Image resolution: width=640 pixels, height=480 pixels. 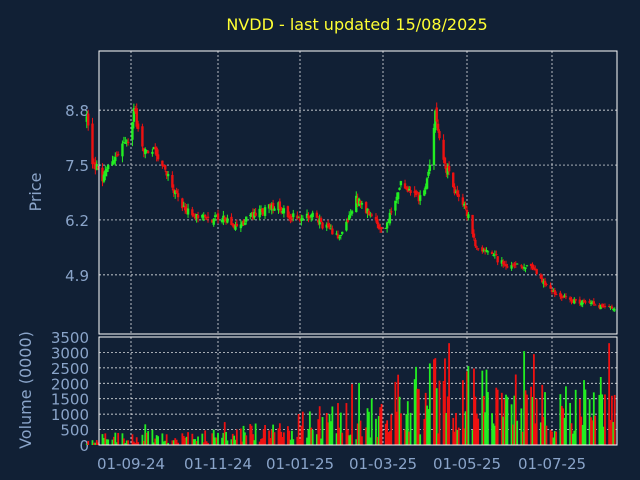 I want to click on volume-tick-label: 3500, so click(x=70, y=338).